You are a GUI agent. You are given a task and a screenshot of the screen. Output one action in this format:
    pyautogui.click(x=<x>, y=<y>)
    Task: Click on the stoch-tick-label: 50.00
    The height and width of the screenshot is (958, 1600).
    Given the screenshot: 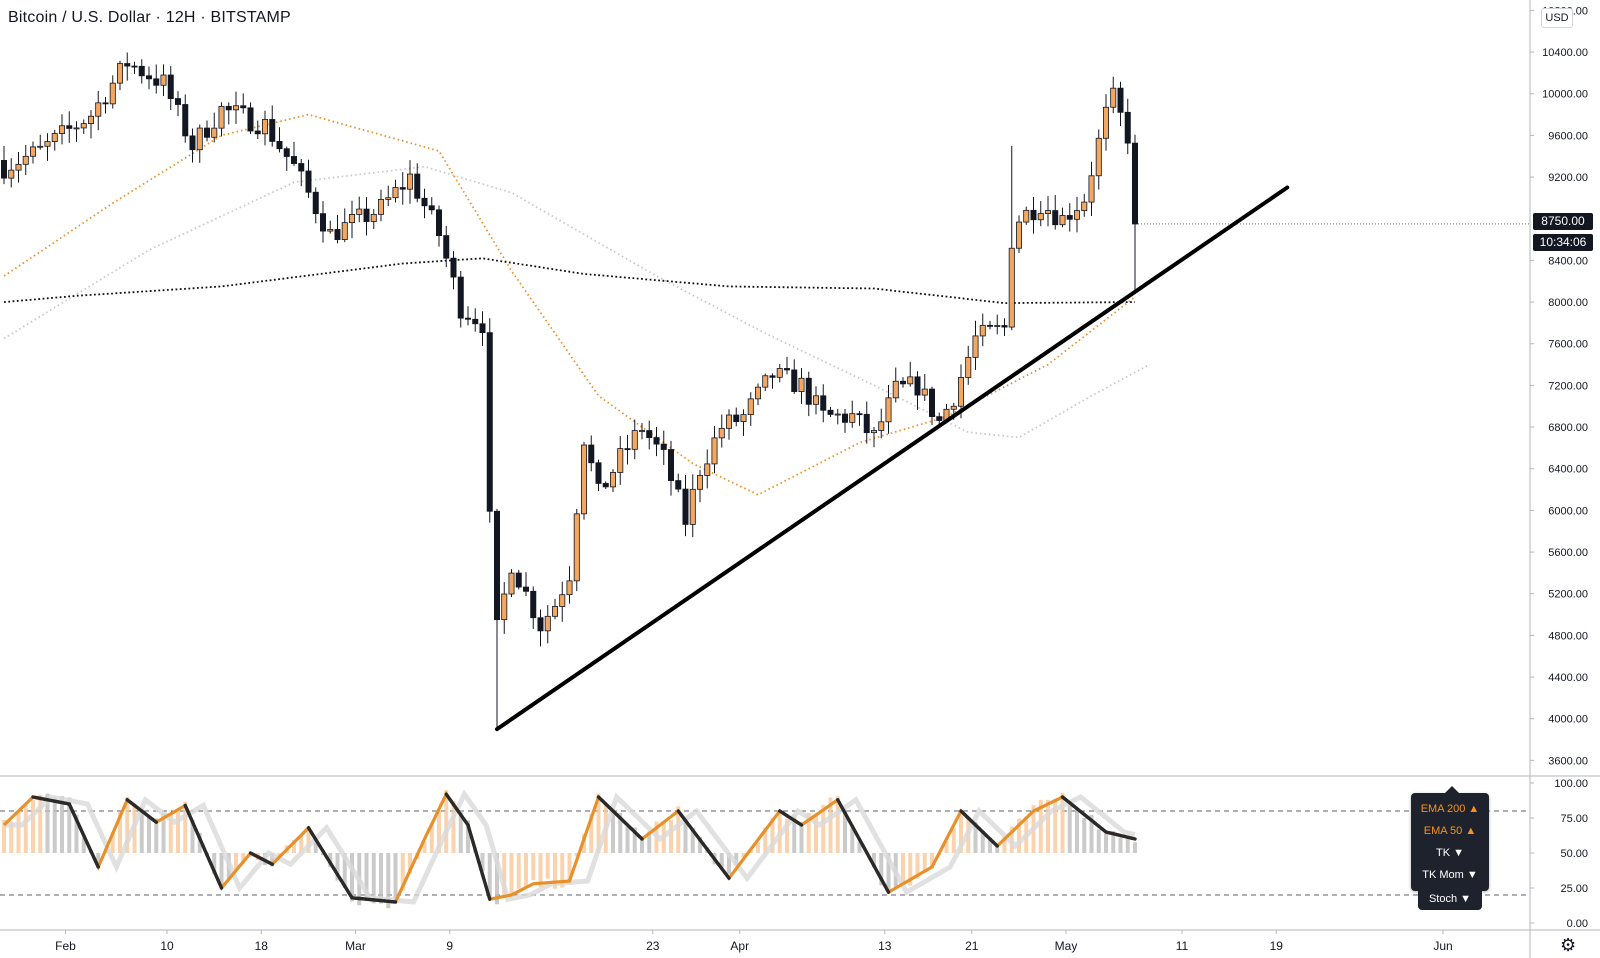 What is the action you would take?
    pyautogui.click(x=1574, y=854)
    